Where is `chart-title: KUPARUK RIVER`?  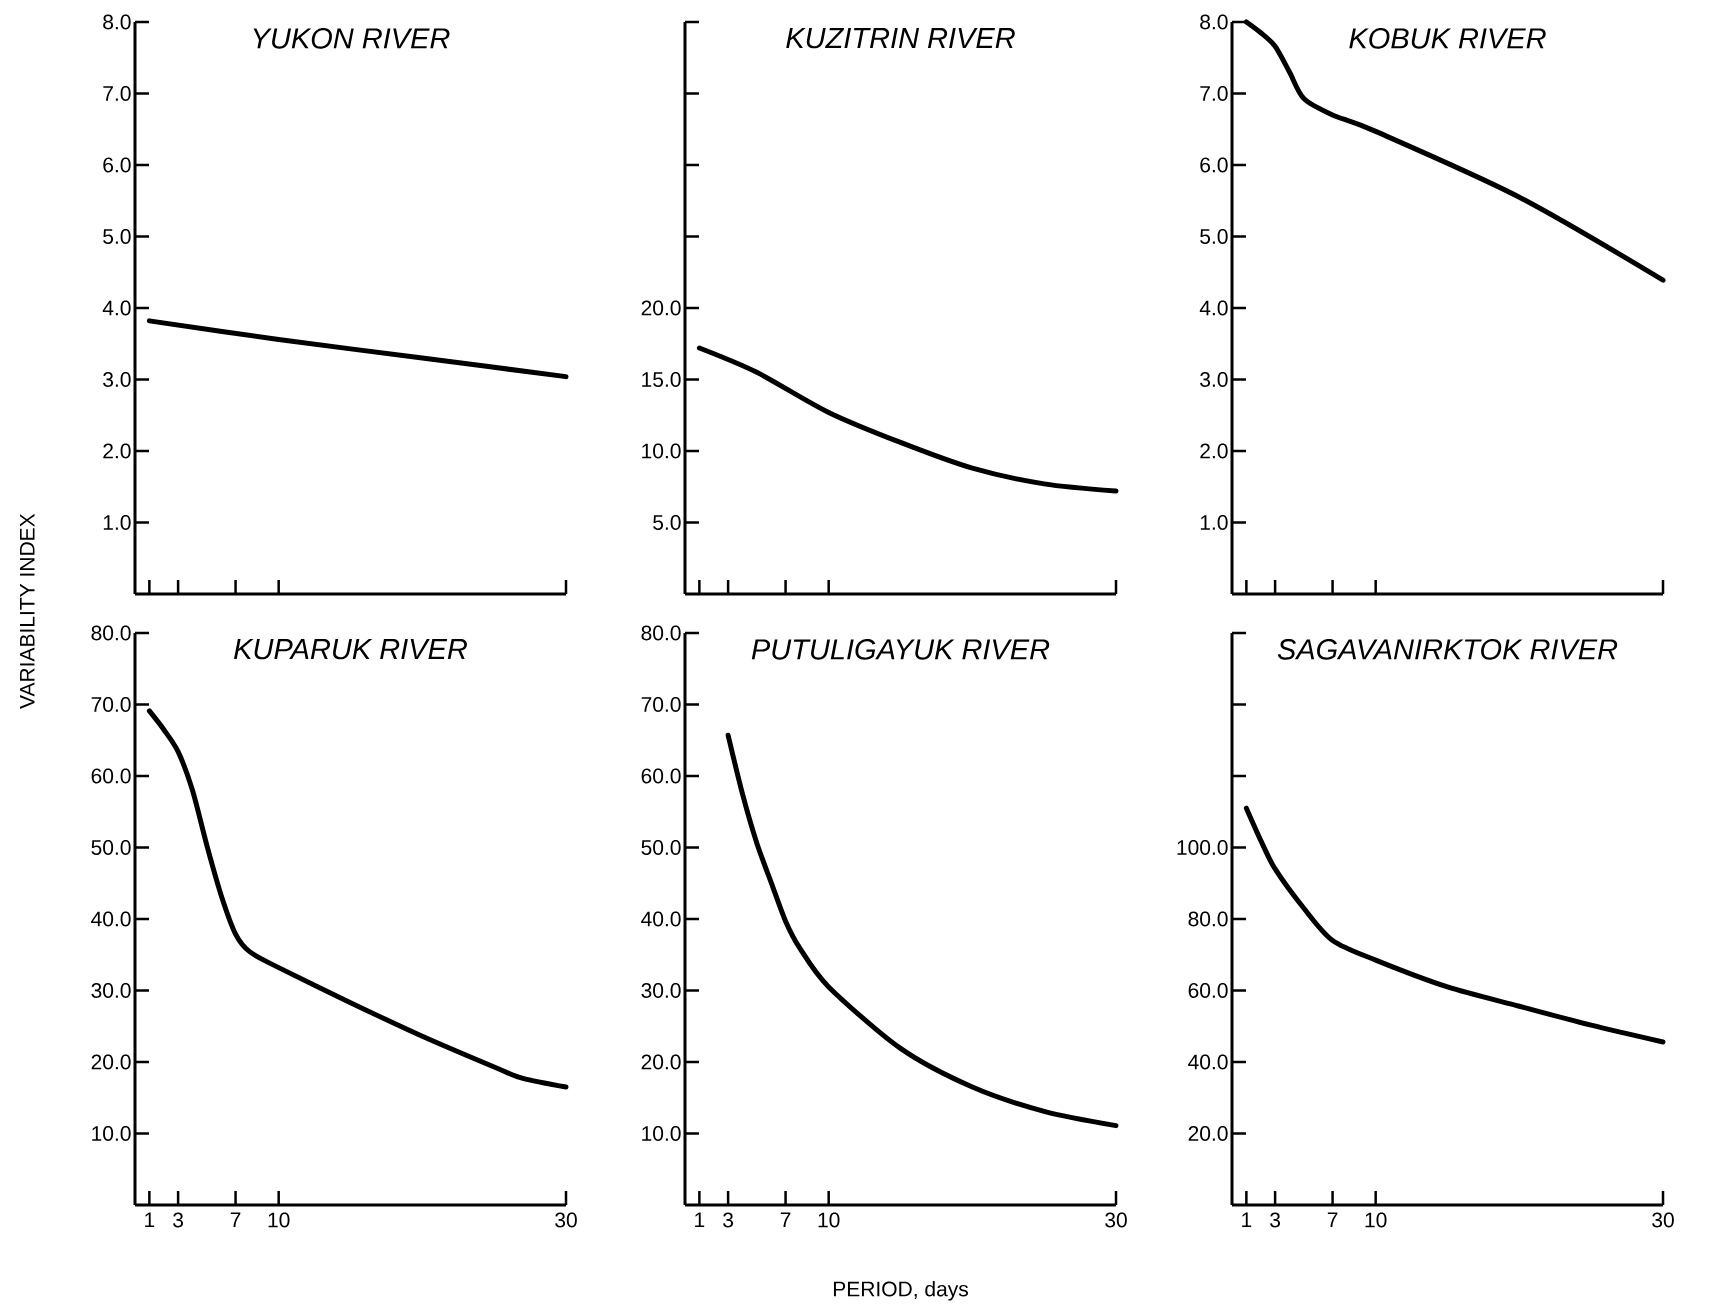
chart-title: KUPARUK RIVER is located at coordinates (350, 649).